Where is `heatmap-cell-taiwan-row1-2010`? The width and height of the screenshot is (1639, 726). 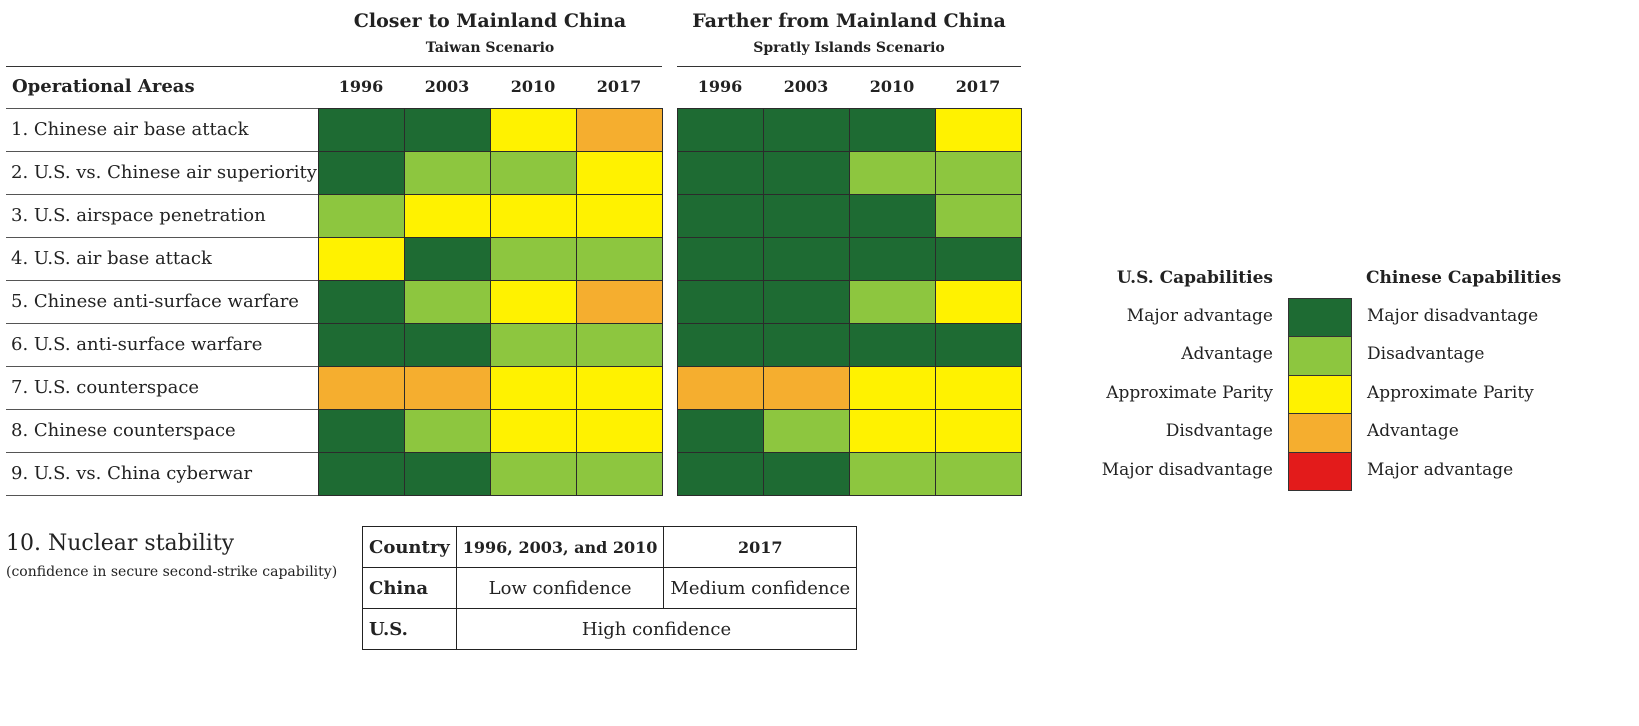 heatmap-cell-taiwan-row1-2010 is located at coordinates (533, 130).